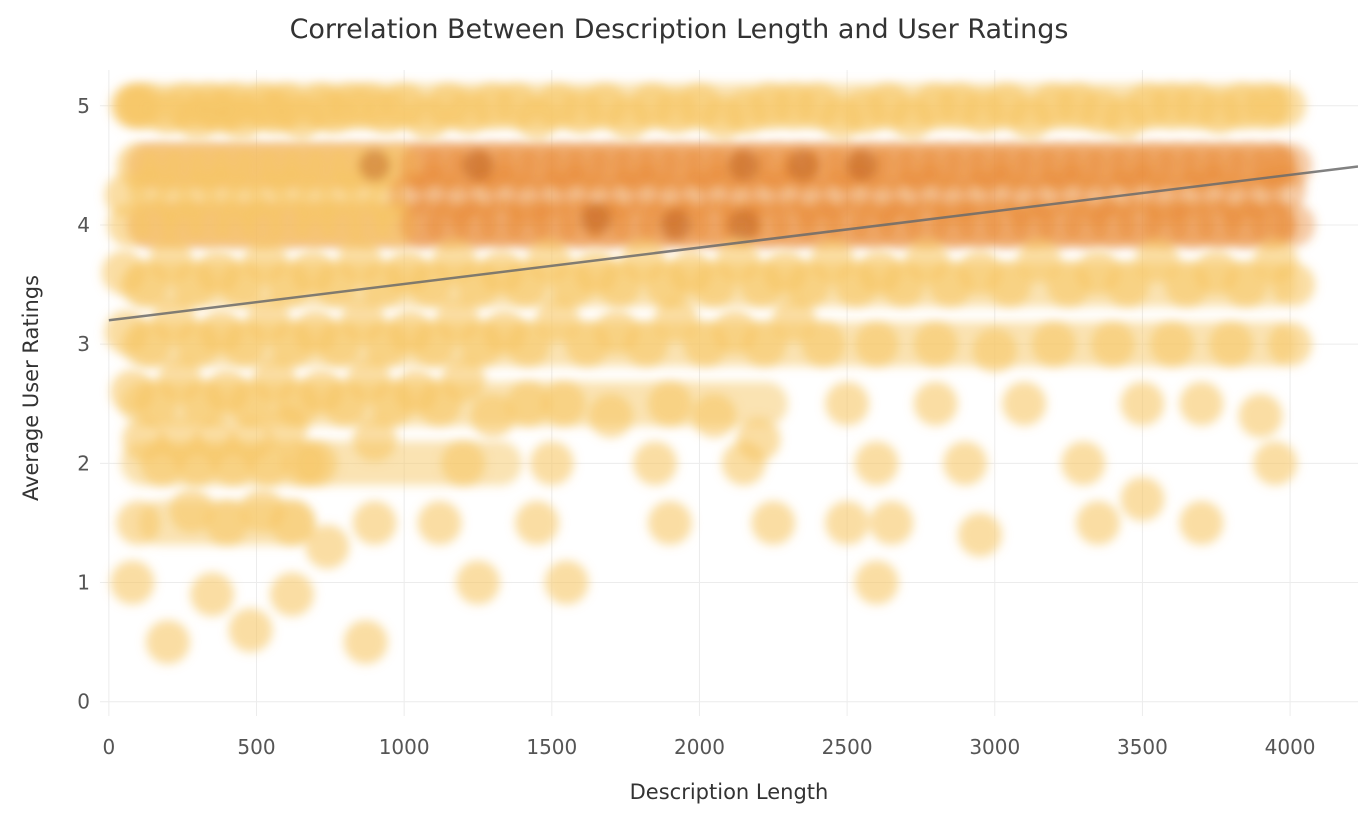  Describe the element at coordinates (83, 583) in the screenshot. I see `y-tick-label: 1` at that location.